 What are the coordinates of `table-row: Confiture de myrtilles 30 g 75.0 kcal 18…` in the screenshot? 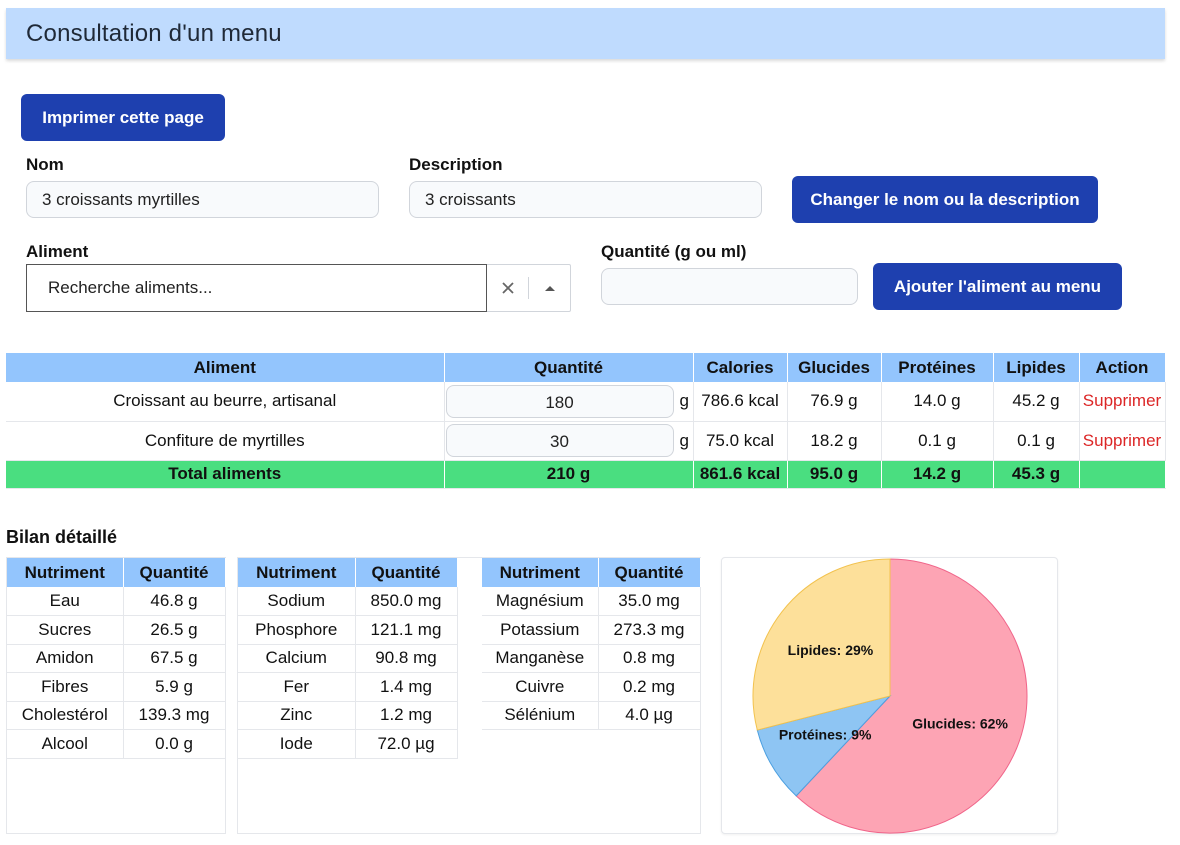 It's located at (586, 441).